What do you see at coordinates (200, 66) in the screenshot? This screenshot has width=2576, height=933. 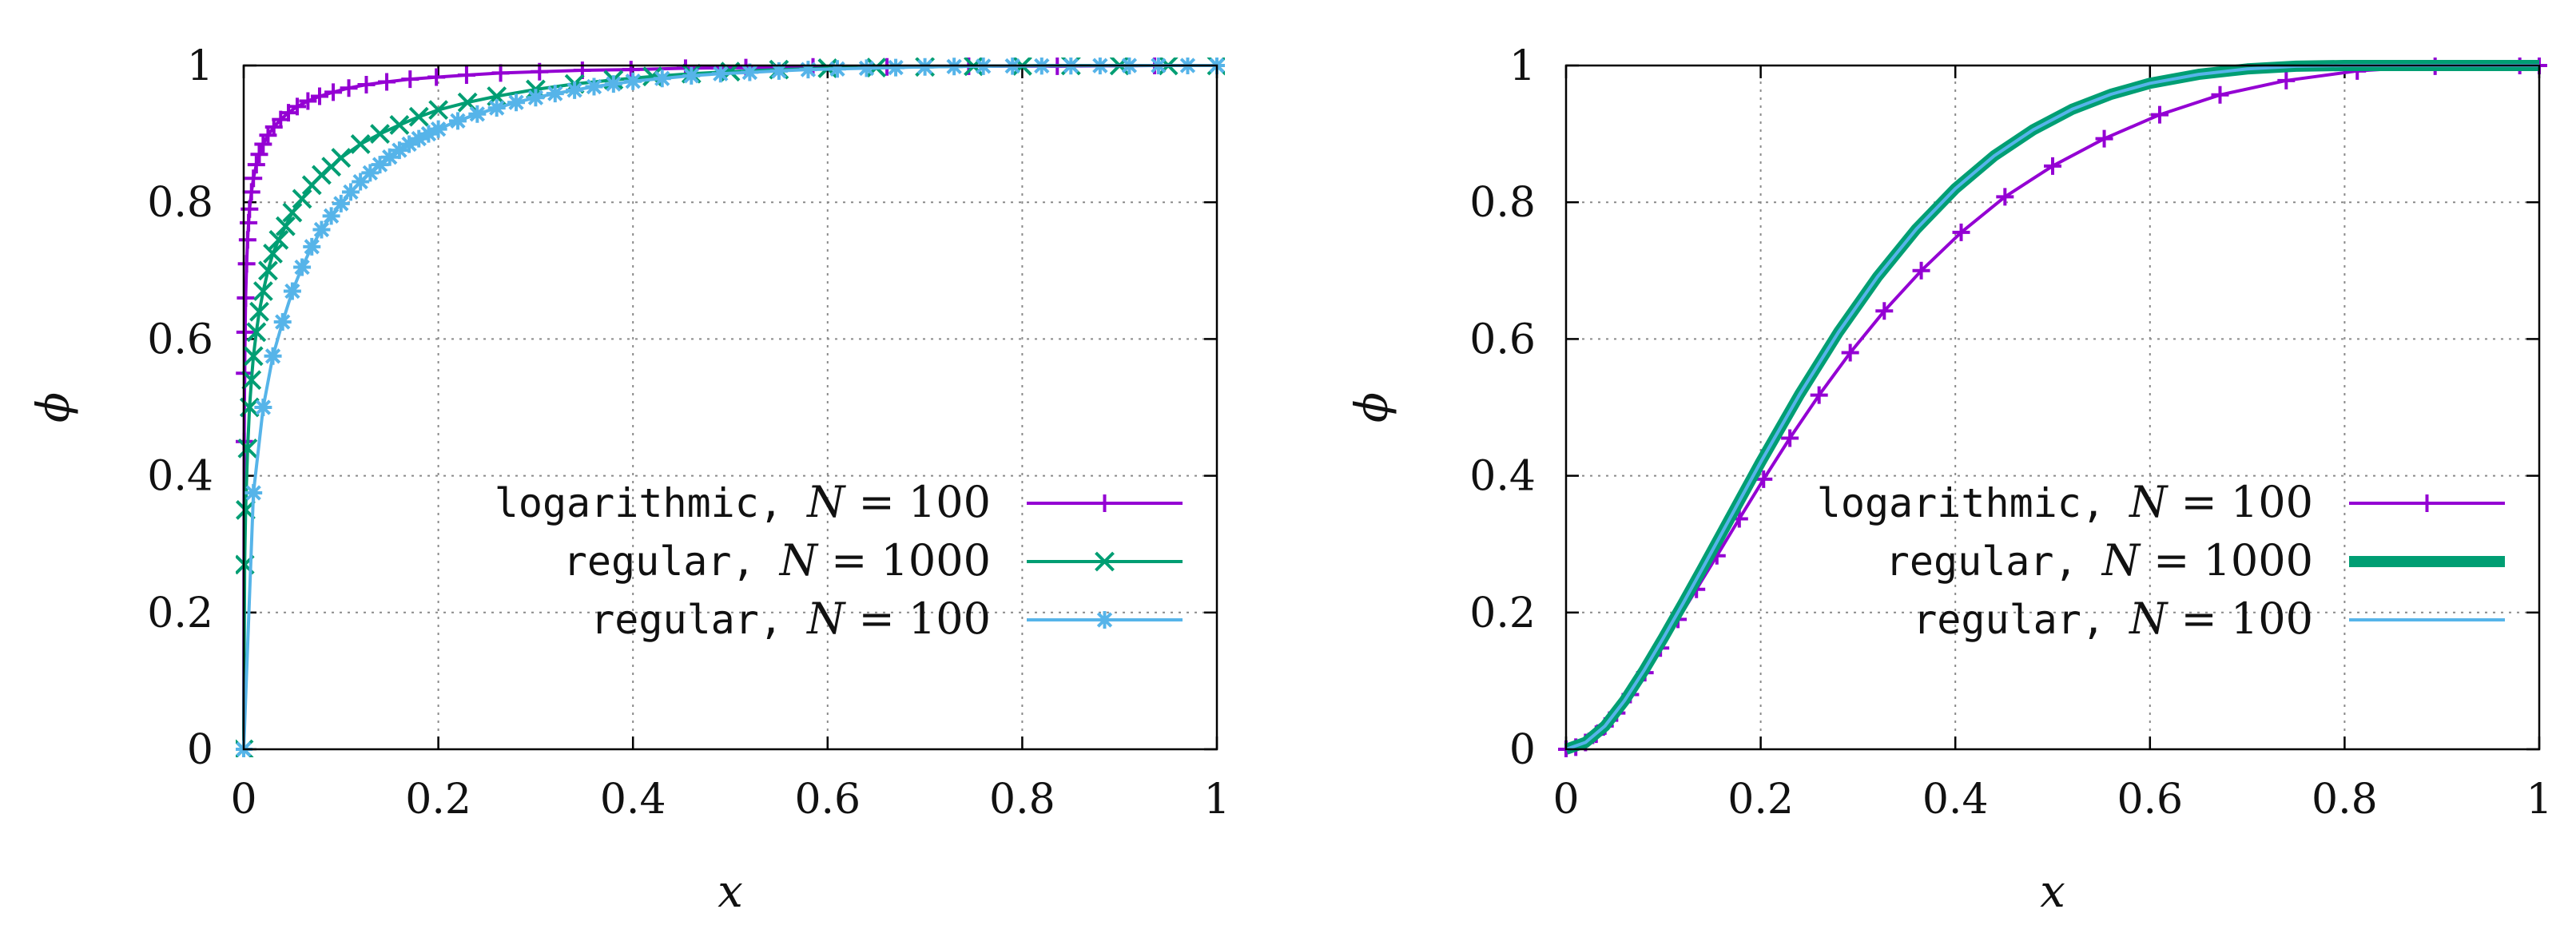 I see `left-ytick-label: 1` at bounding box center [200, 66].